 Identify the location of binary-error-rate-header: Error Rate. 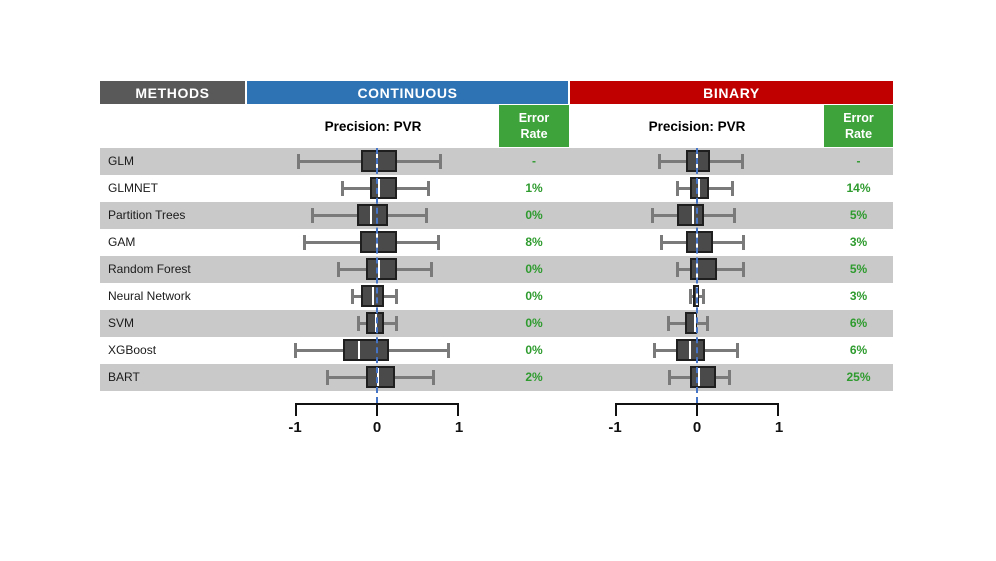
(858, 126).